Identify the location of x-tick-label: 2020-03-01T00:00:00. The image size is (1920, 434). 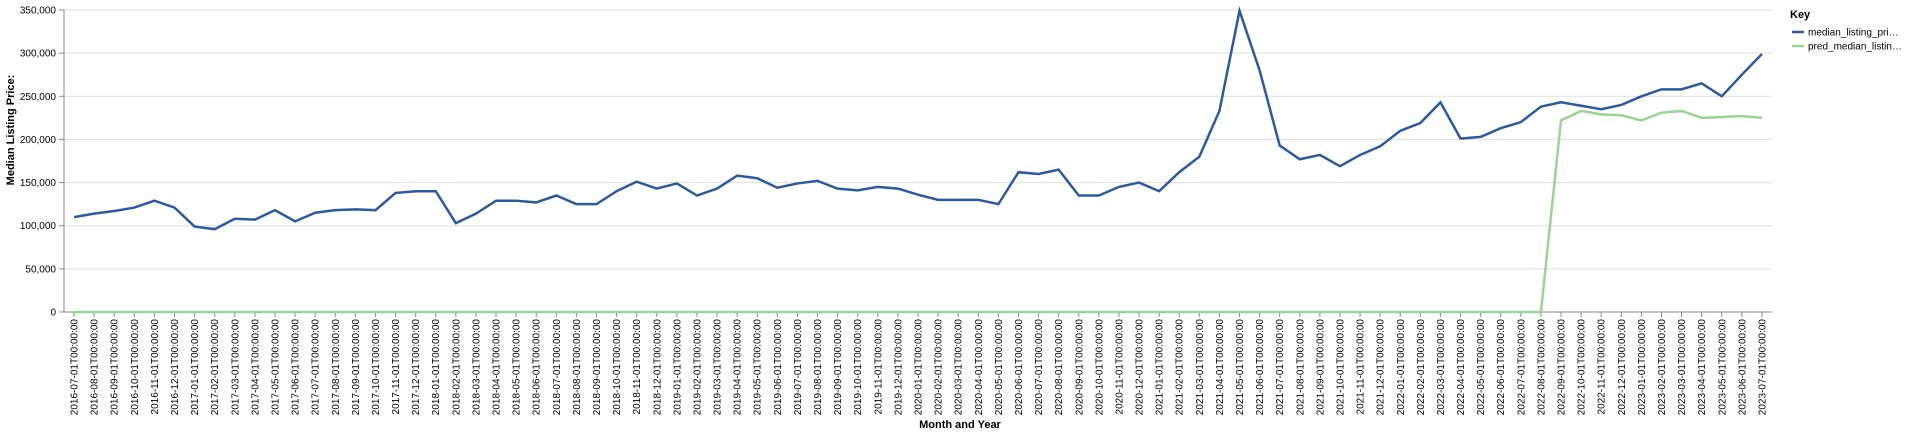
(959, 367).